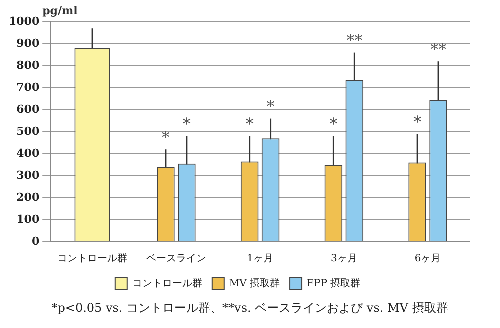  Describe the element at coordinates (260, 259) in the screenshot. I see `x-tick-label: 1ヶ月` at that location.